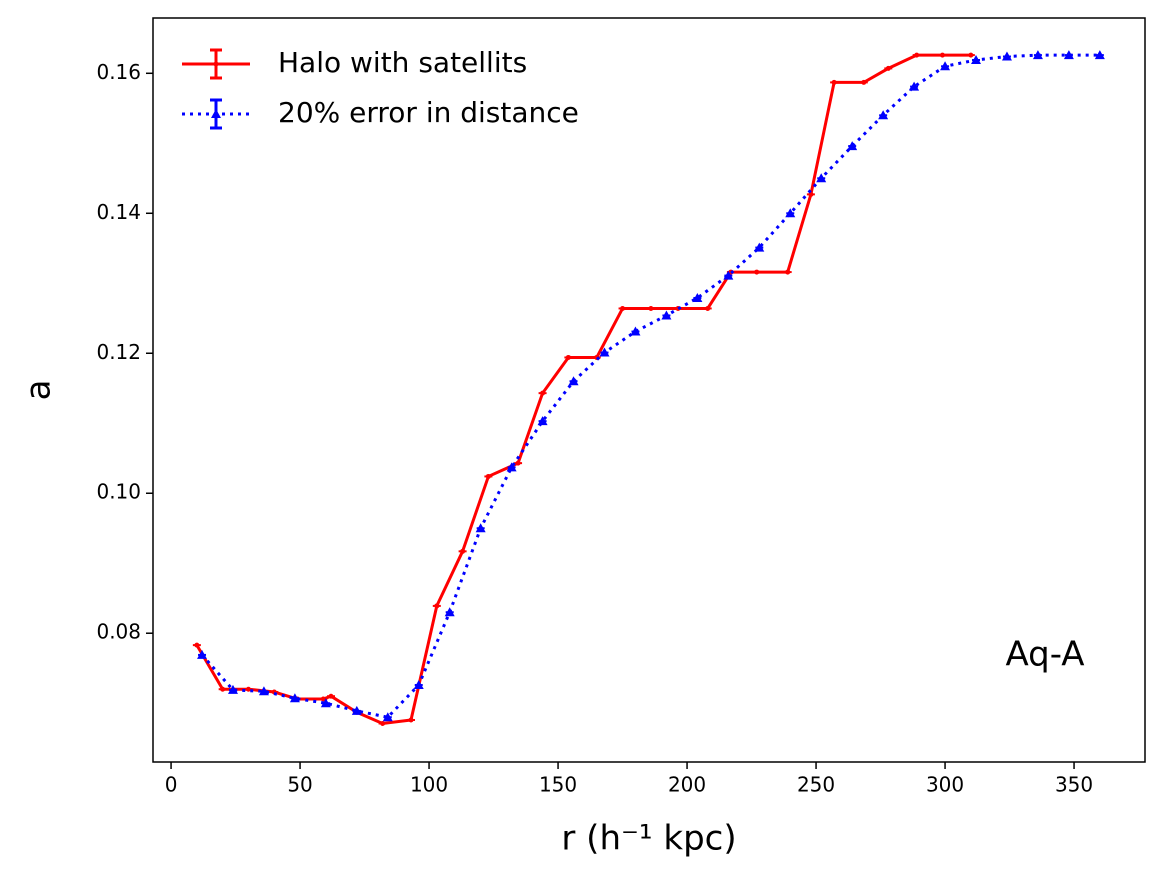 The image size is (1165, 887). What do you see at coordinates (171, 785) in the screenshot?
I see `x-tick-label: 0` at bounding box center [171, 785].